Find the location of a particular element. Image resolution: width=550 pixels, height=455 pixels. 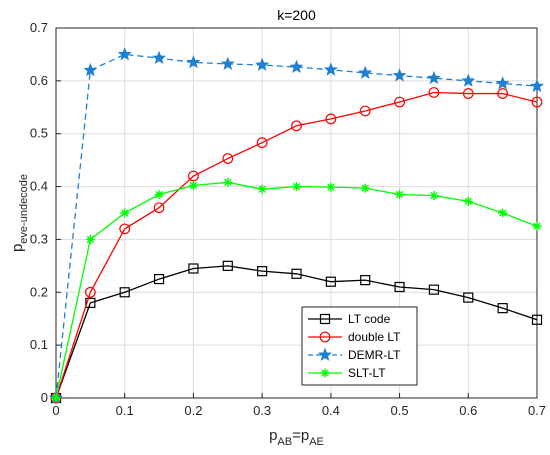

legend-label: double LT is located at coordinates (374, 337).